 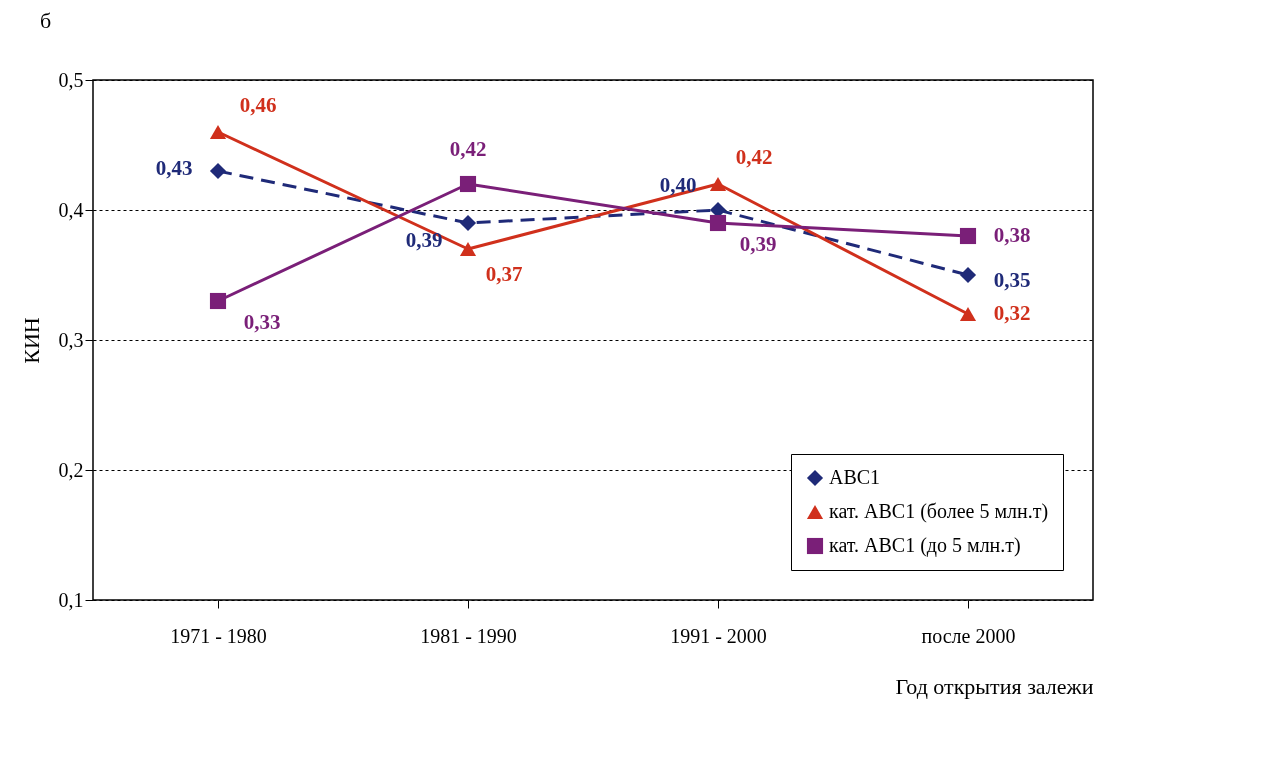 I want to click on x-tick-label: 1991 - 2000, so click(x=718, y=635).